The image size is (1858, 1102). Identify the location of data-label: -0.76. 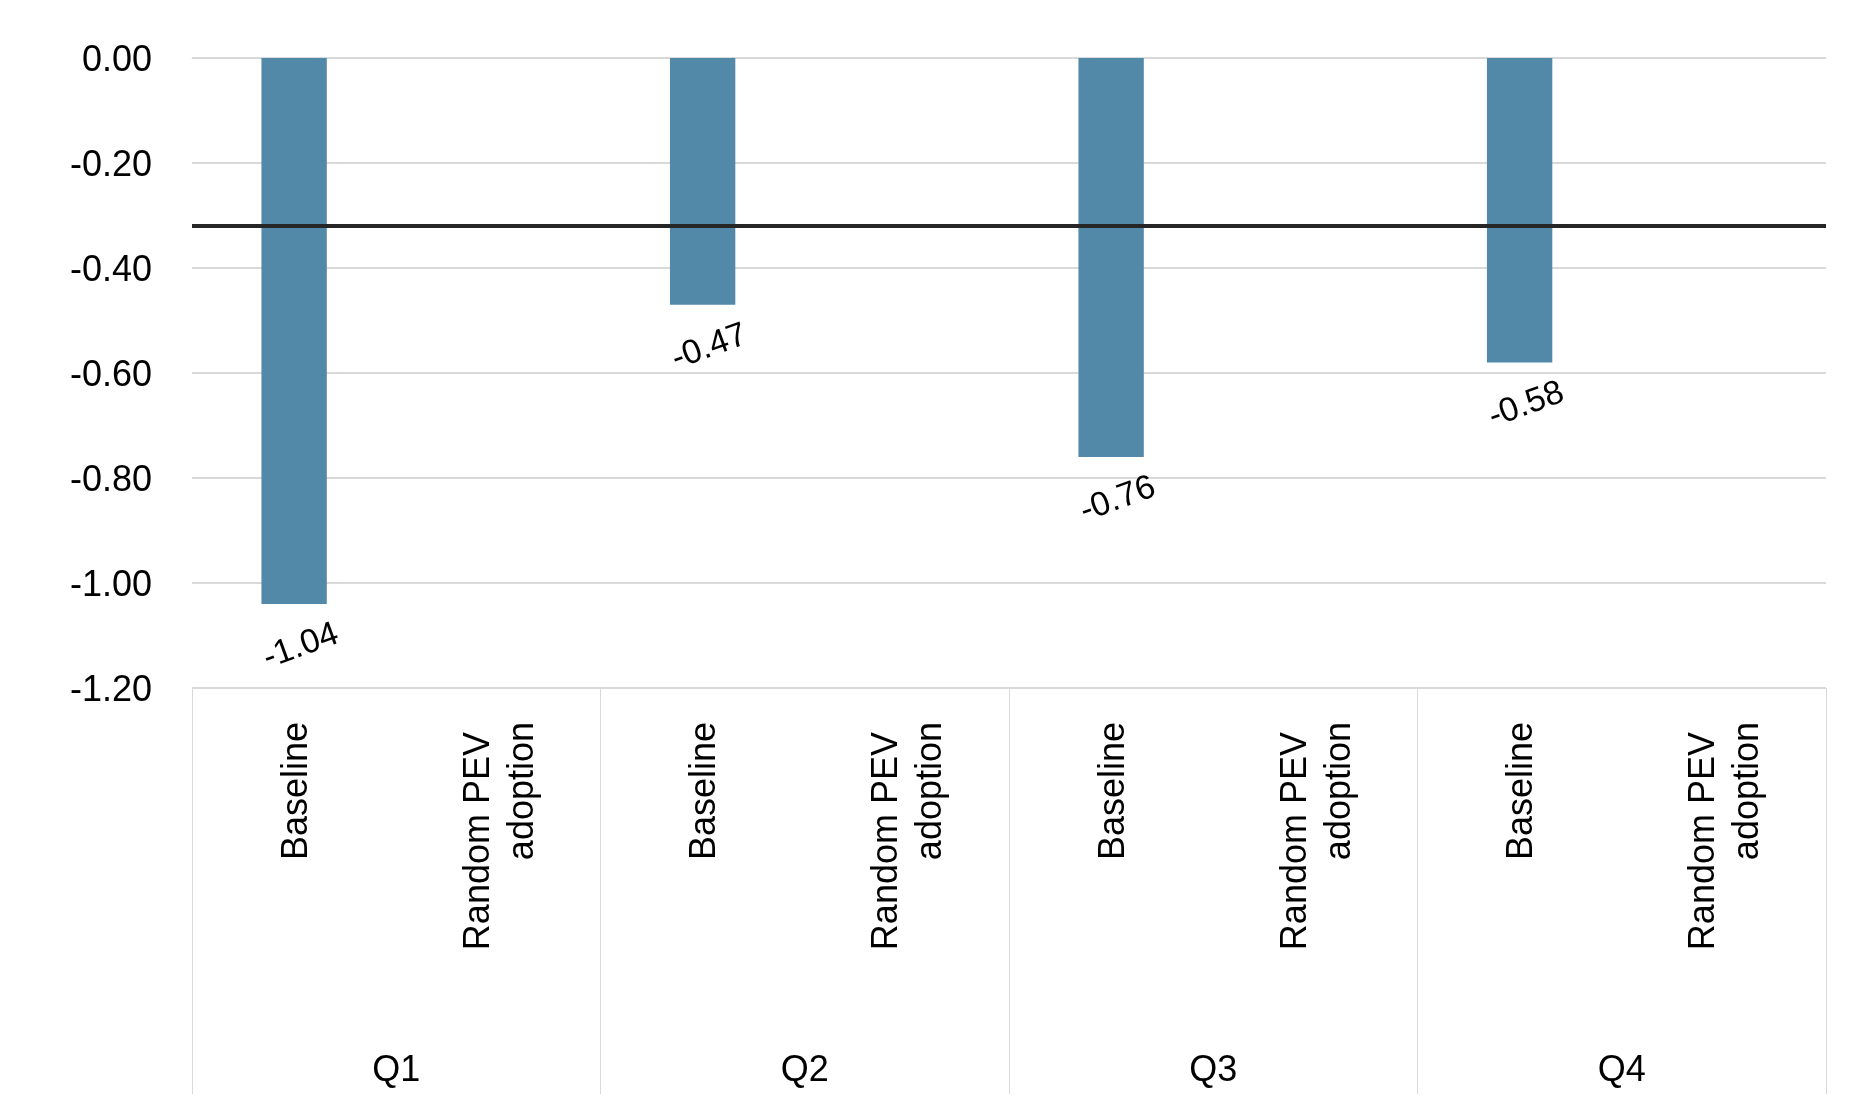
(1117, 497).